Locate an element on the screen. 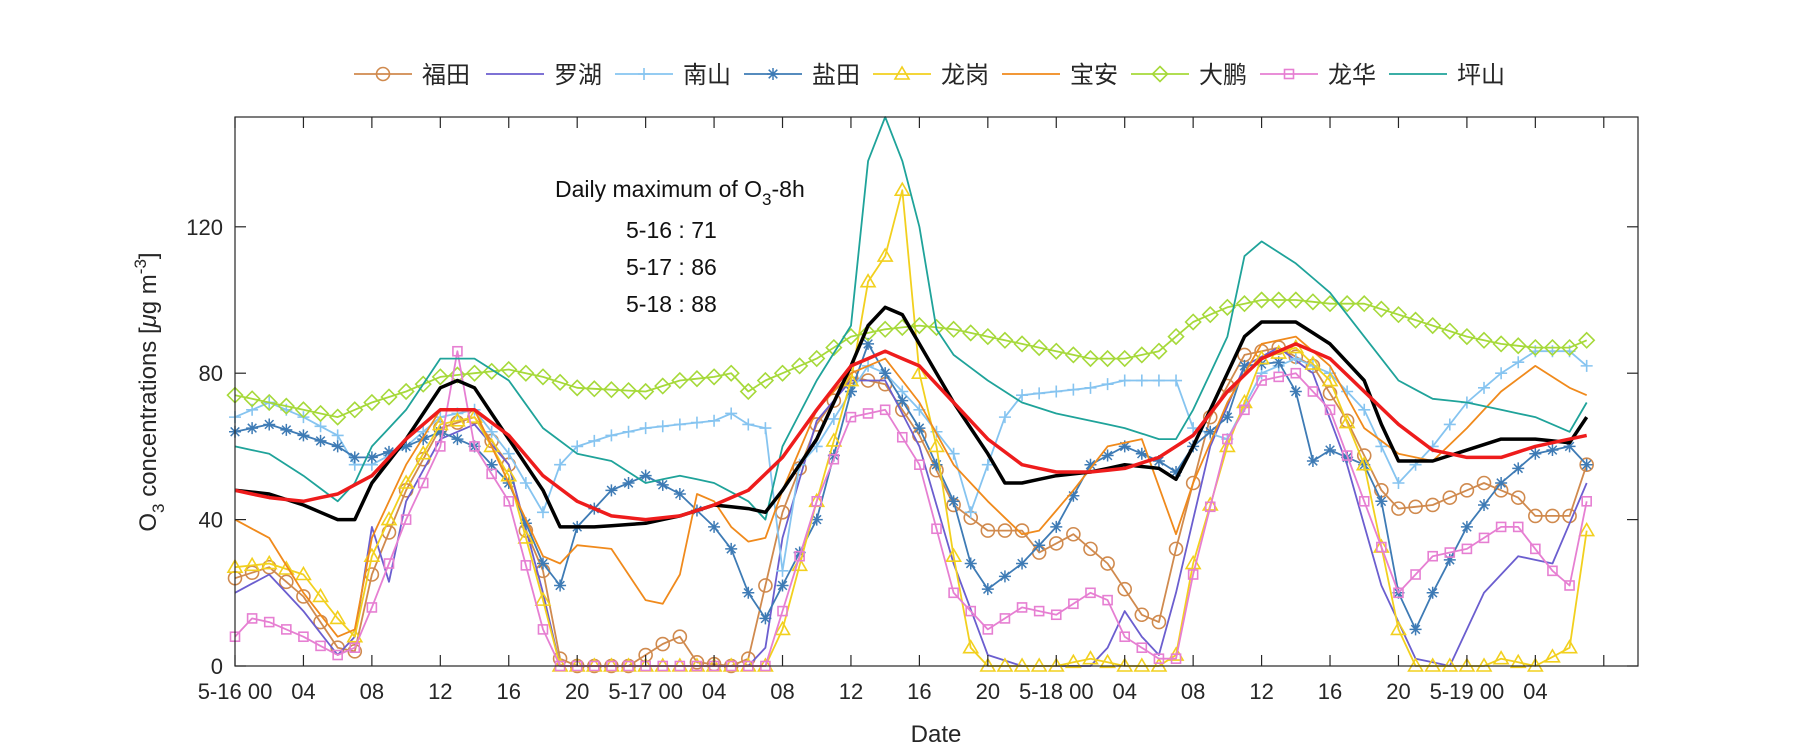 The width and height of the screenshot is (1800, 750). x-tick-label: 5-16 00 is located at coordinates (235, 691).